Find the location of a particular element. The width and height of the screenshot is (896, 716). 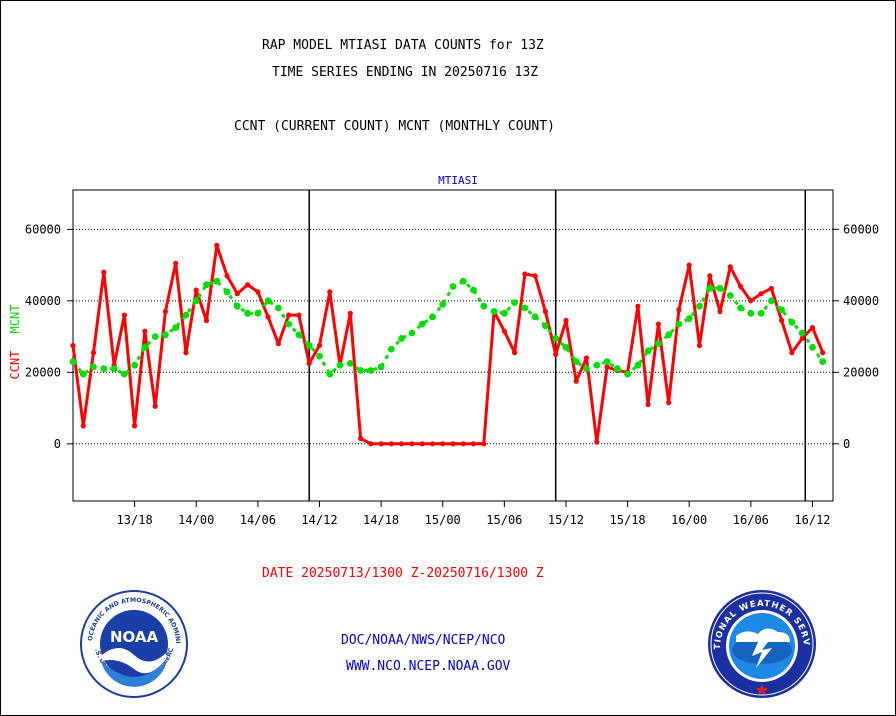

footer-link-nco-url: WWW.NCO.NCEP.NOAA.GOV is located at coordinates (428, 666).